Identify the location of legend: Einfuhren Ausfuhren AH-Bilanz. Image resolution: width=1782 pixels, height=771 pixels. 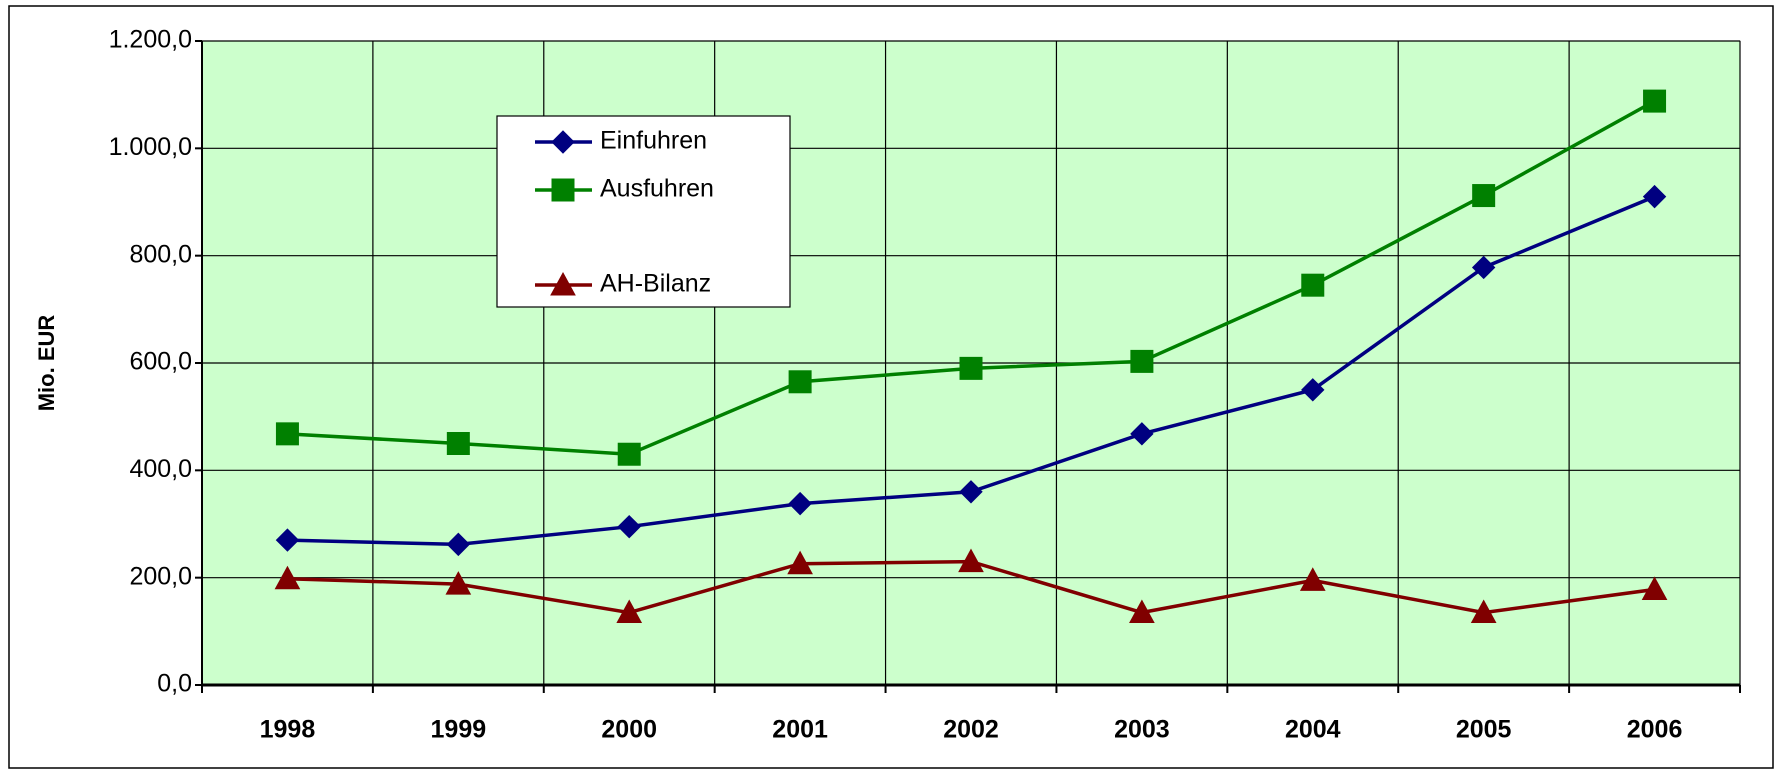
(643, 211).